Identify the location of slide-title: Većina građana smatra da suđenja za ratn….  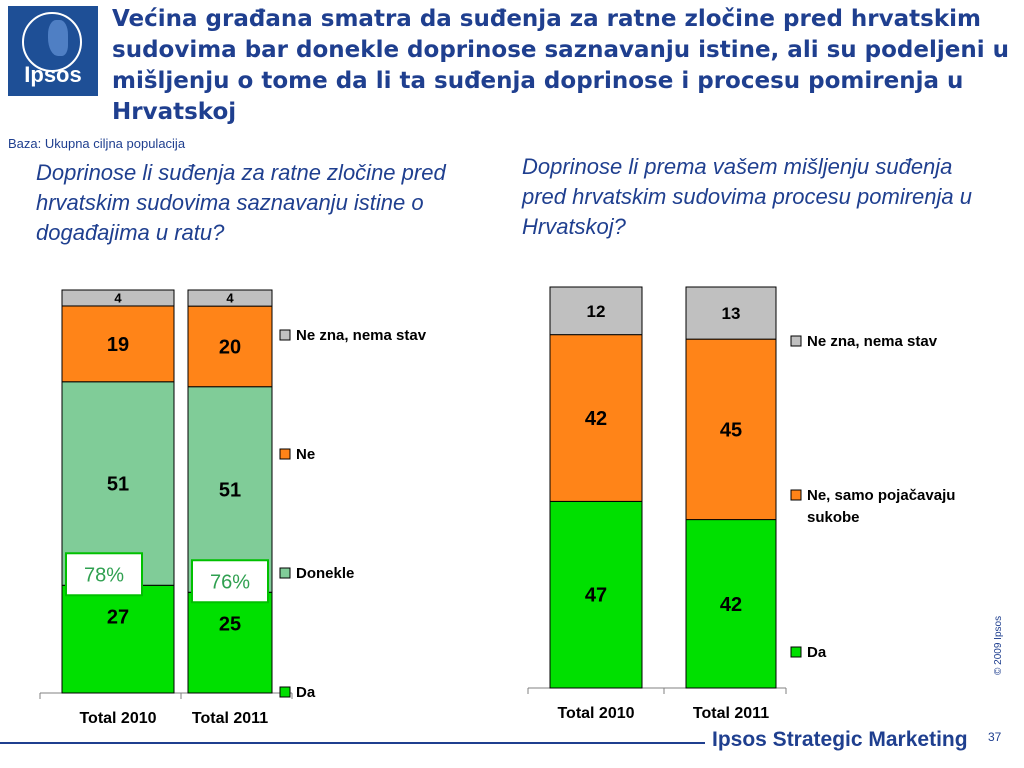
(560, 65).